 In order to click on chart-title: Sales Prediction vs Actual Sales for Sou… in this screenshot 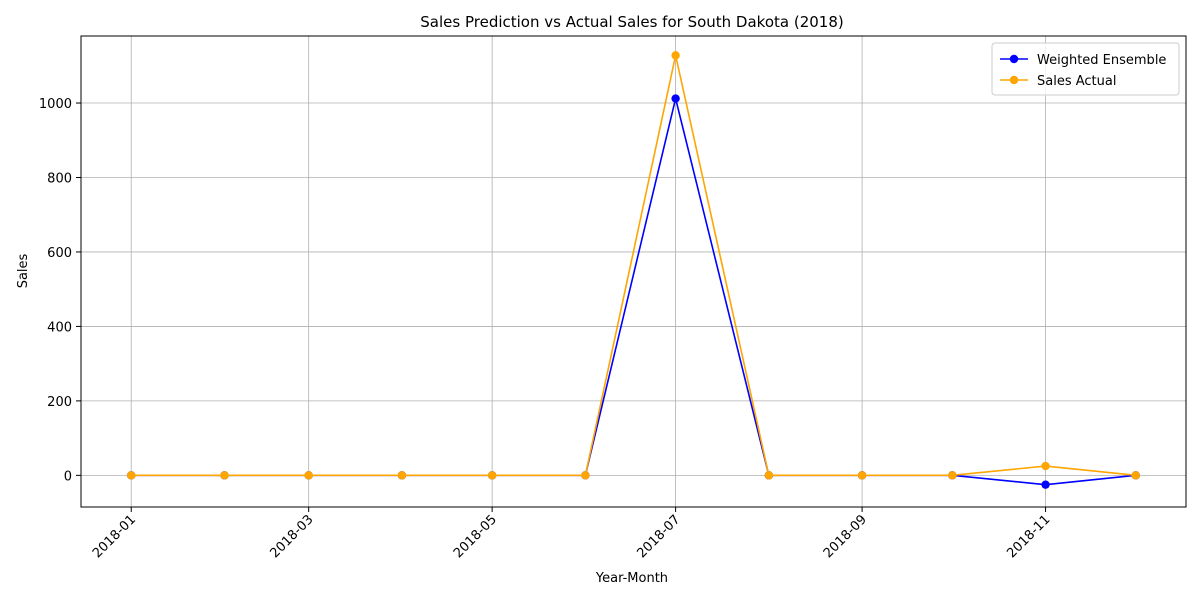, I will do `click(631, 22)`.